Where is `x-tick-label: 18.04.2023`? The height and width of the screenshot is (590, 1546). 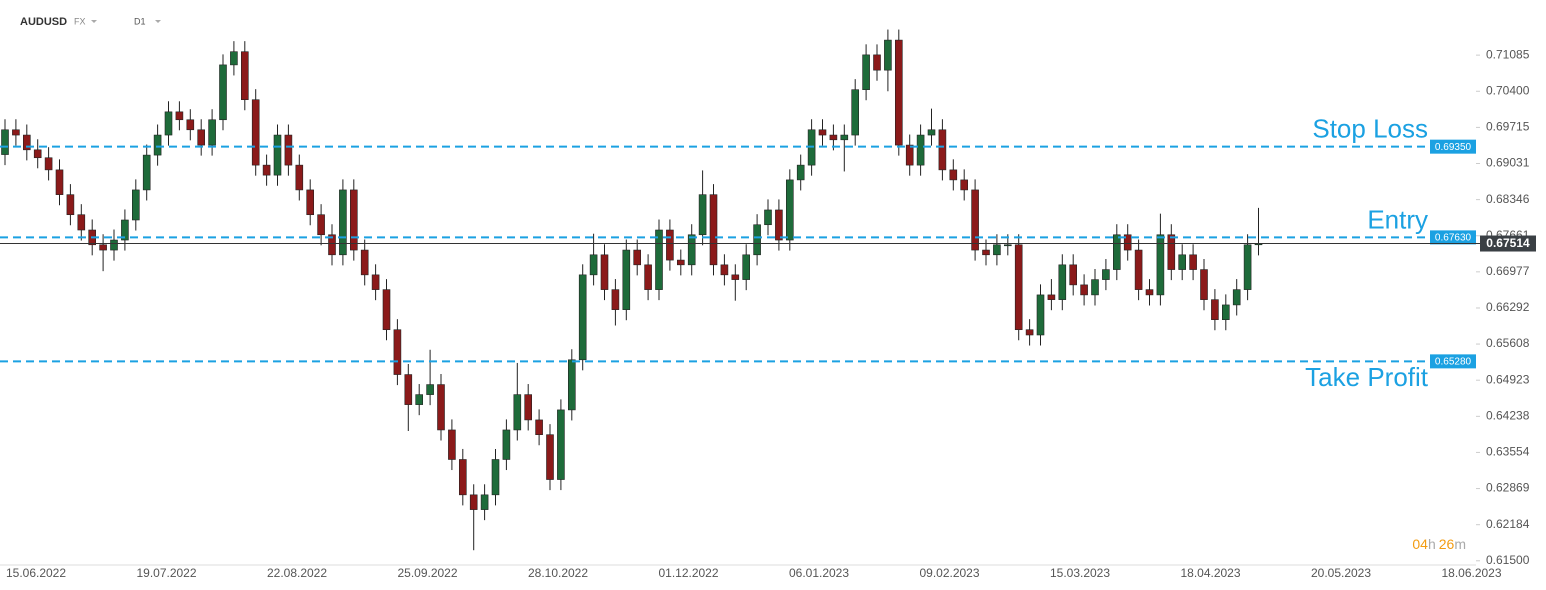 x-tick-label: 18.04.2023 is located at coordinates (1210, 573).